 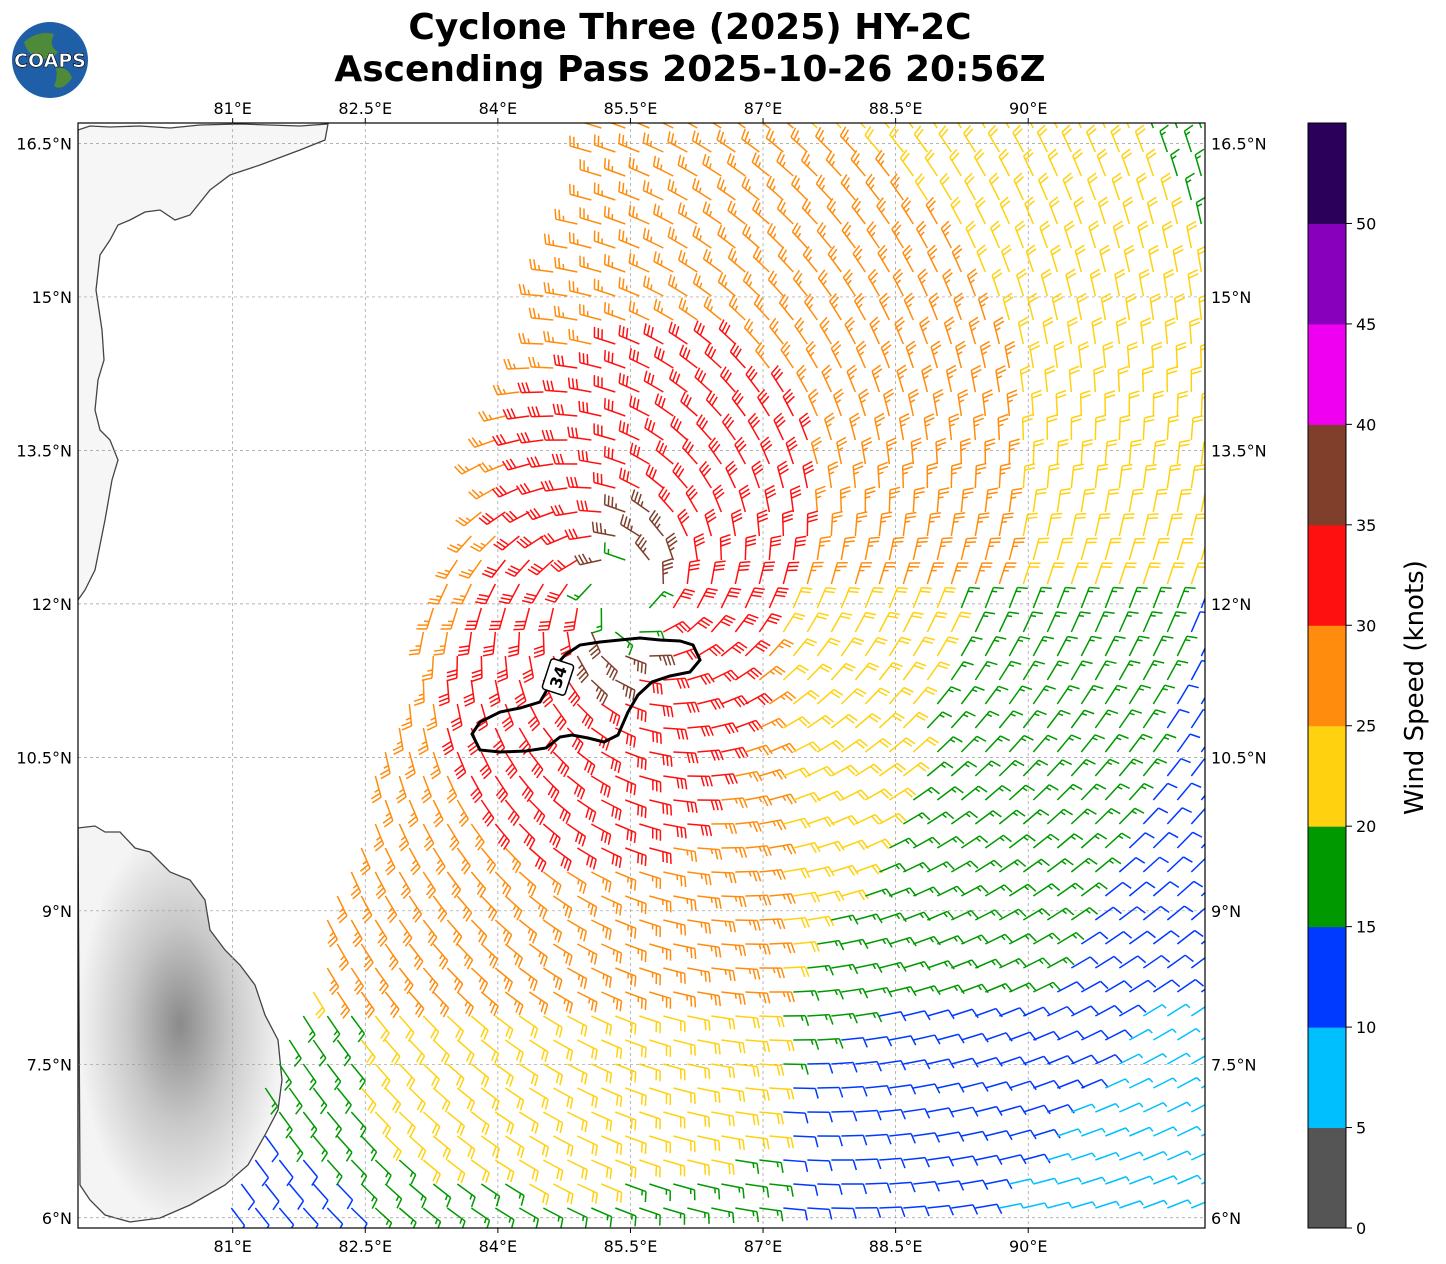 What do you see at coordinates (1366, 223) in the screenshot?
I see `colorbar-tick-label: 50` at bounding box center [1366, 223].